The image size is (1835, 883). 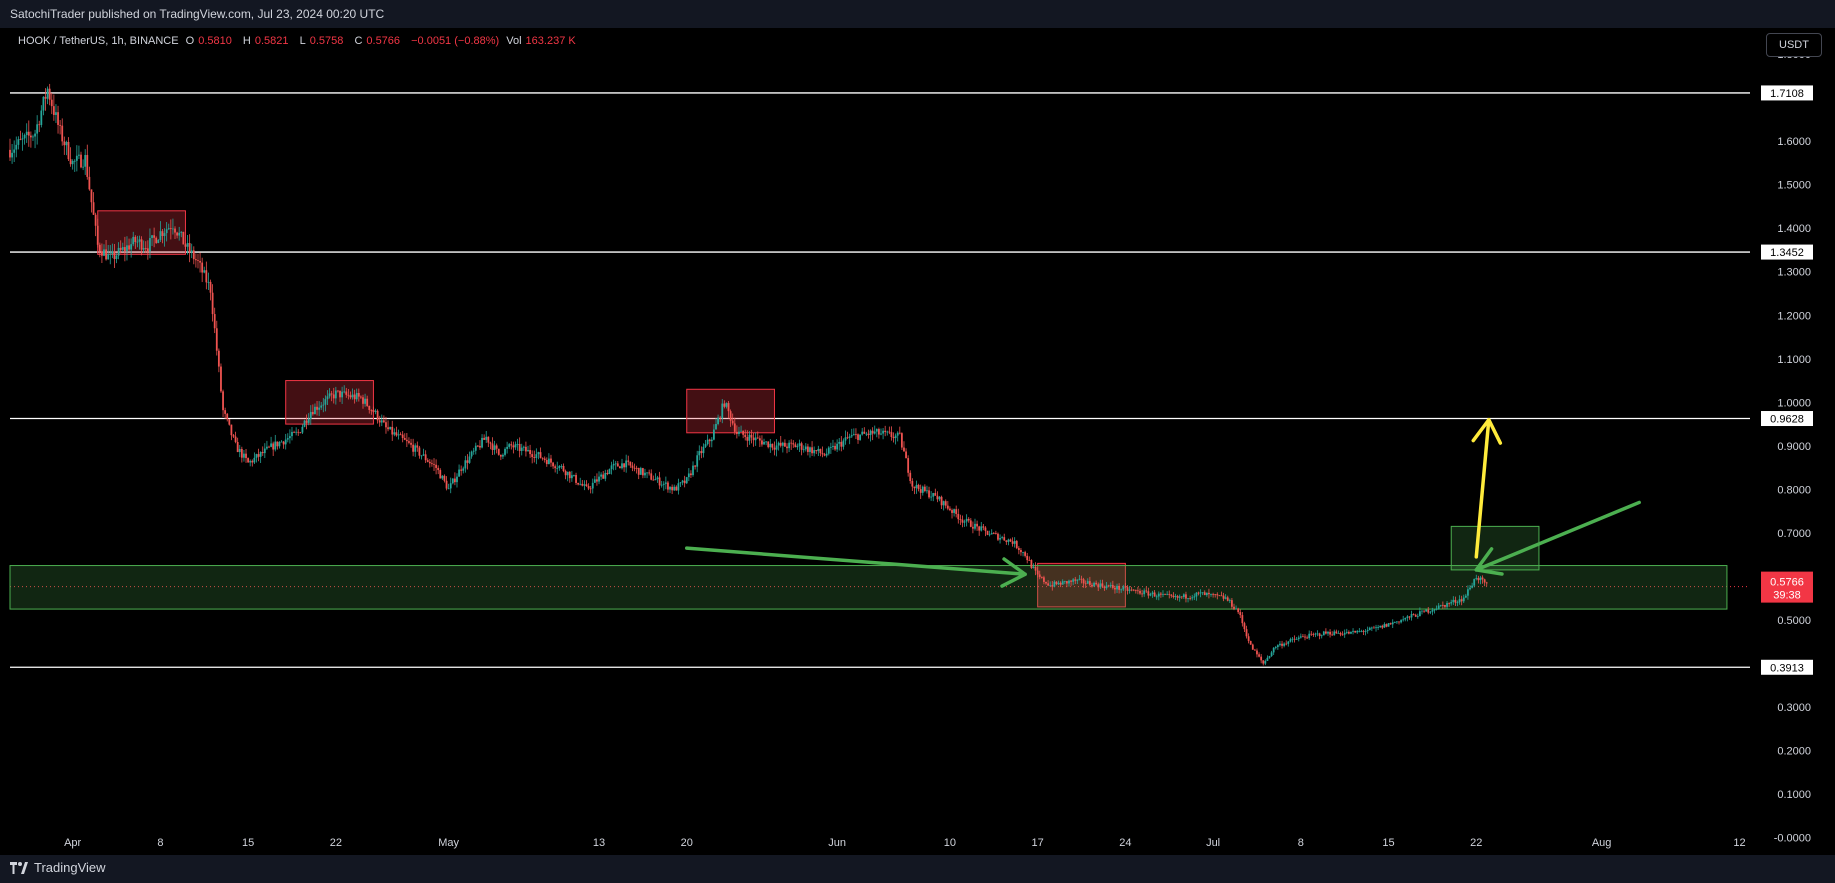 I want to click on ohlc-change: −0.0051 (−0.88%), so click(x=455, y=41).